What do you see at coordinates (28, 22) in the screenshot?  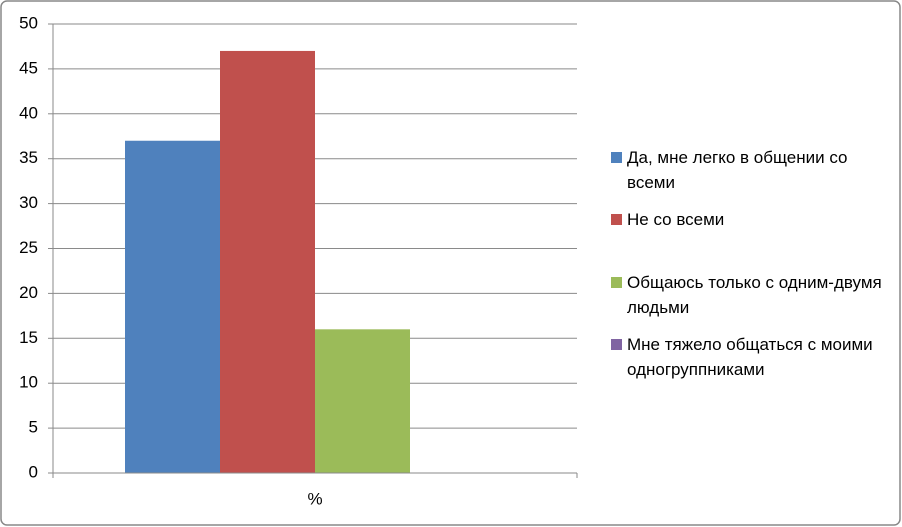 I see `y-tick-label: 50` at bounding box center [28, 22].